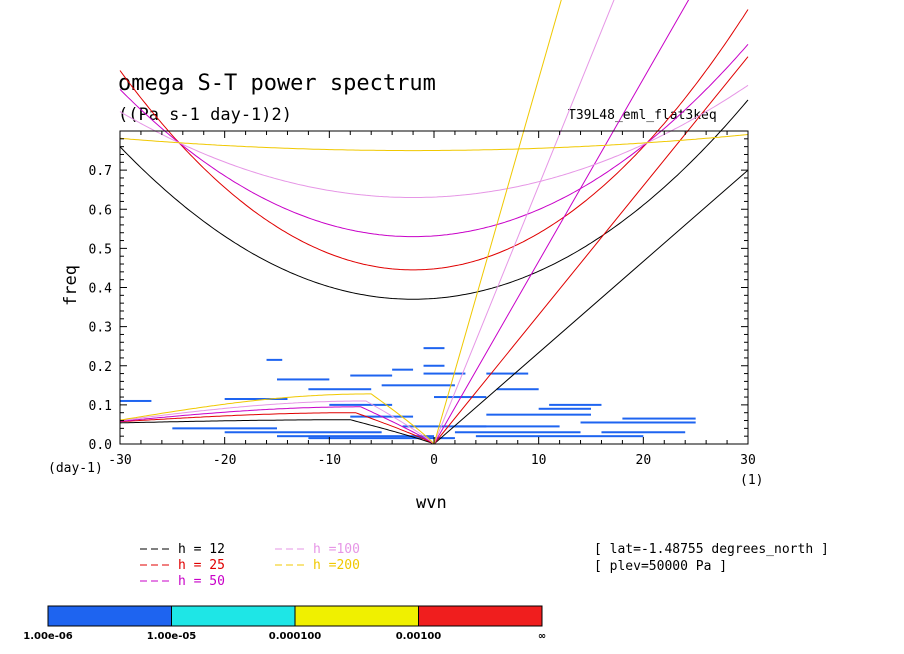 The width and height of the screenshot is (904, 654). I want to click on legend-label-h25: h = 25, so click(201, 565).